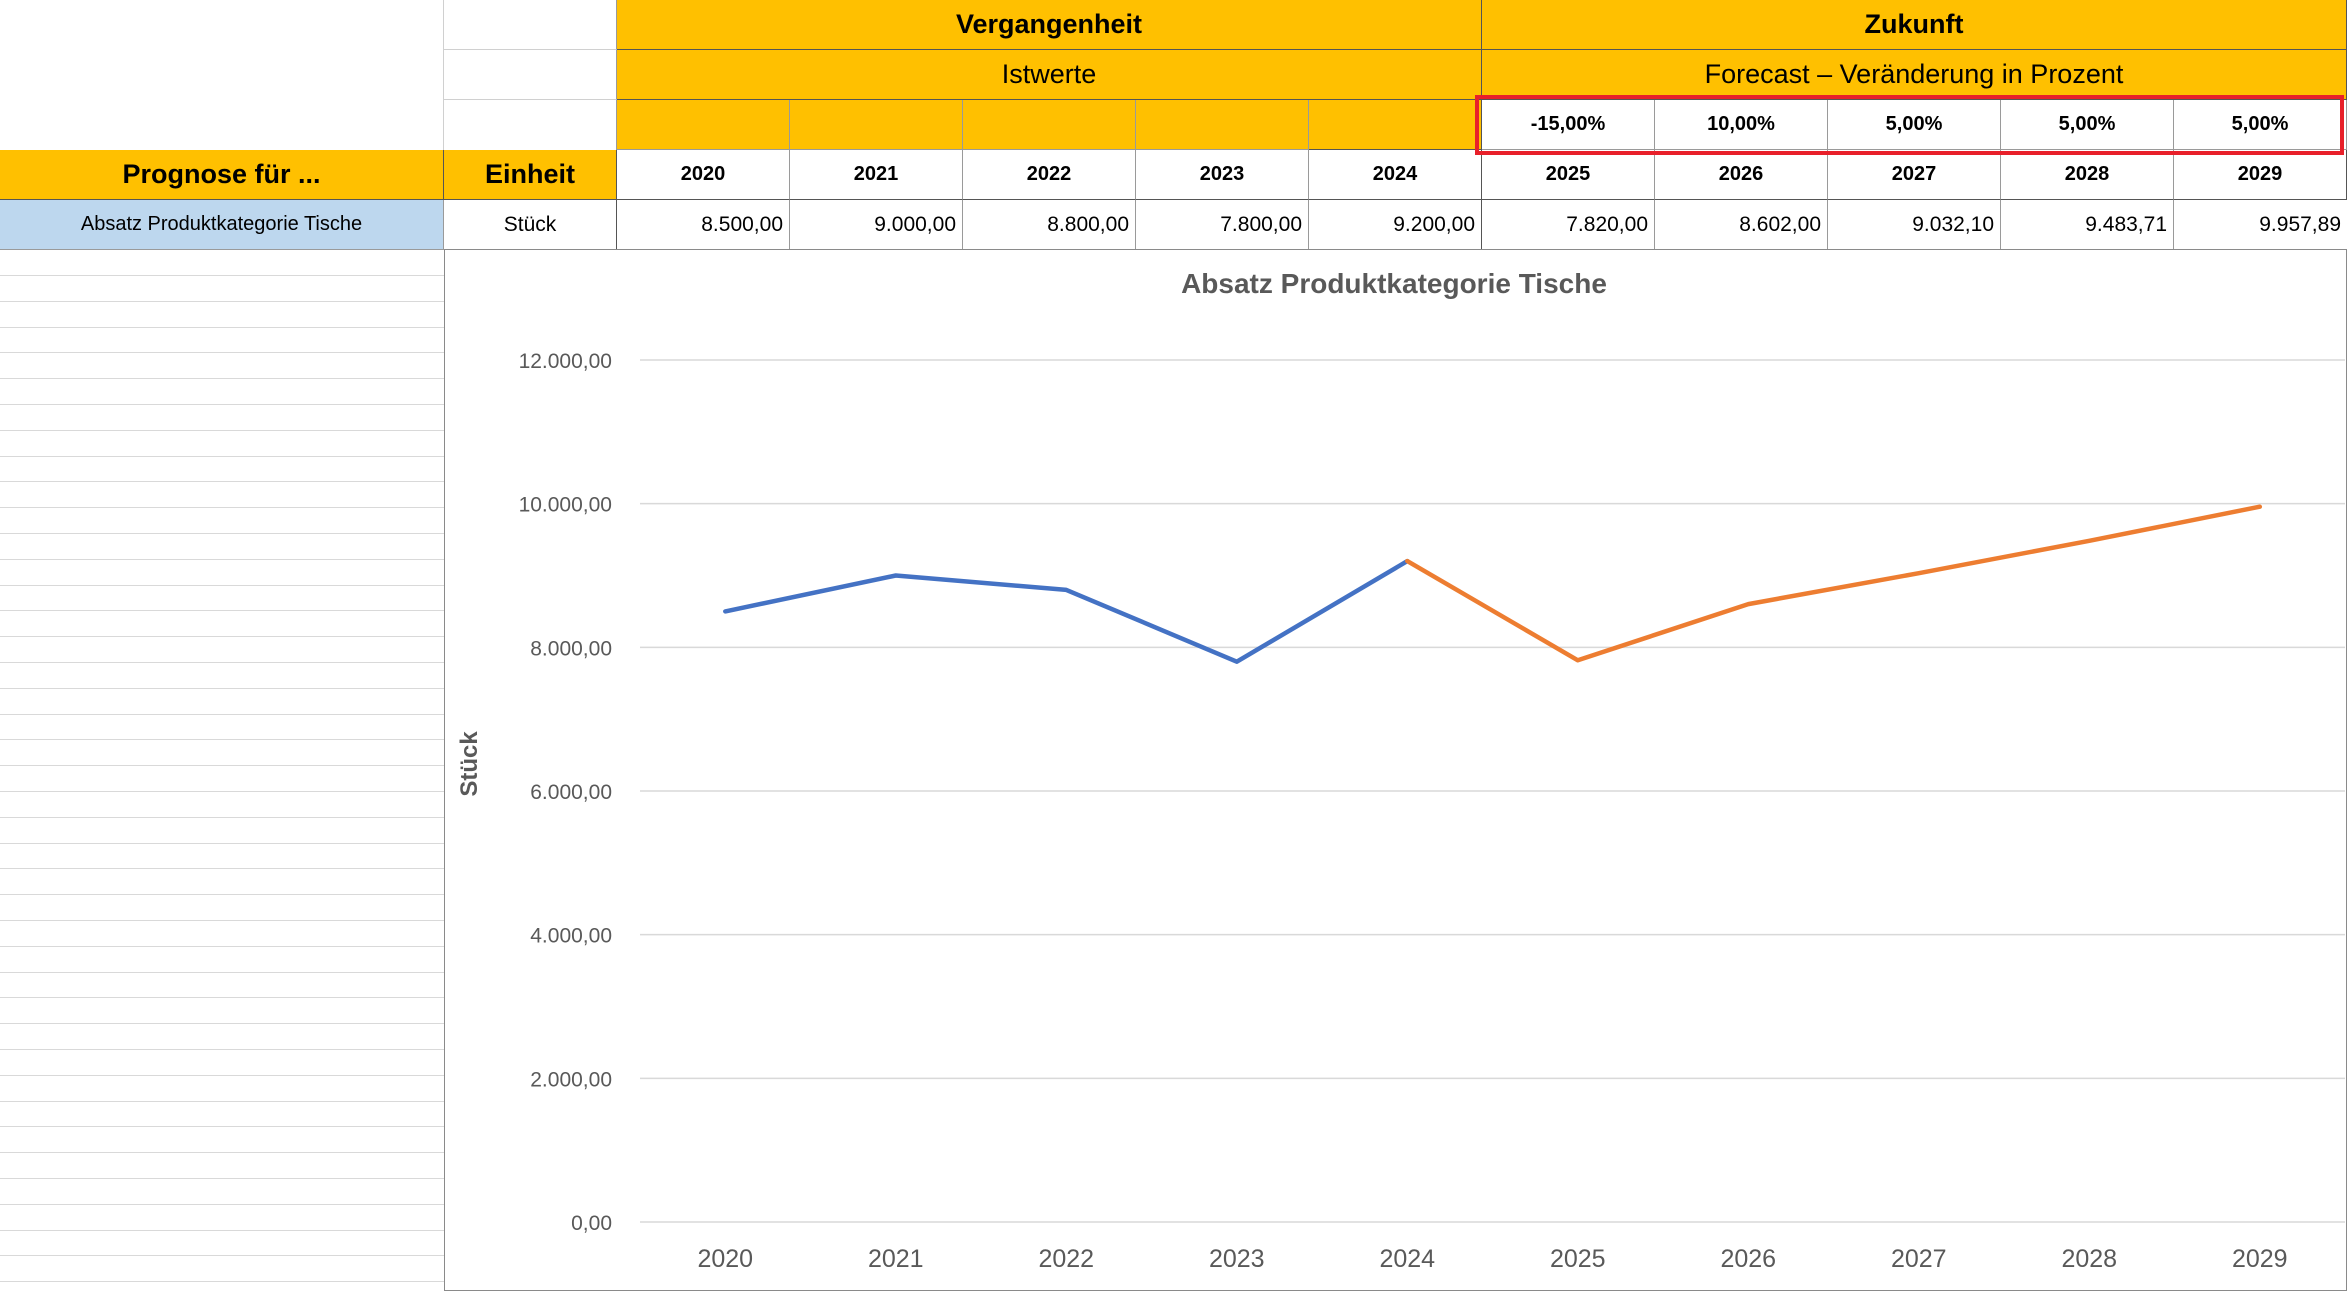  I want to click on x-tick-label: 2022, so click(1066, 1259).